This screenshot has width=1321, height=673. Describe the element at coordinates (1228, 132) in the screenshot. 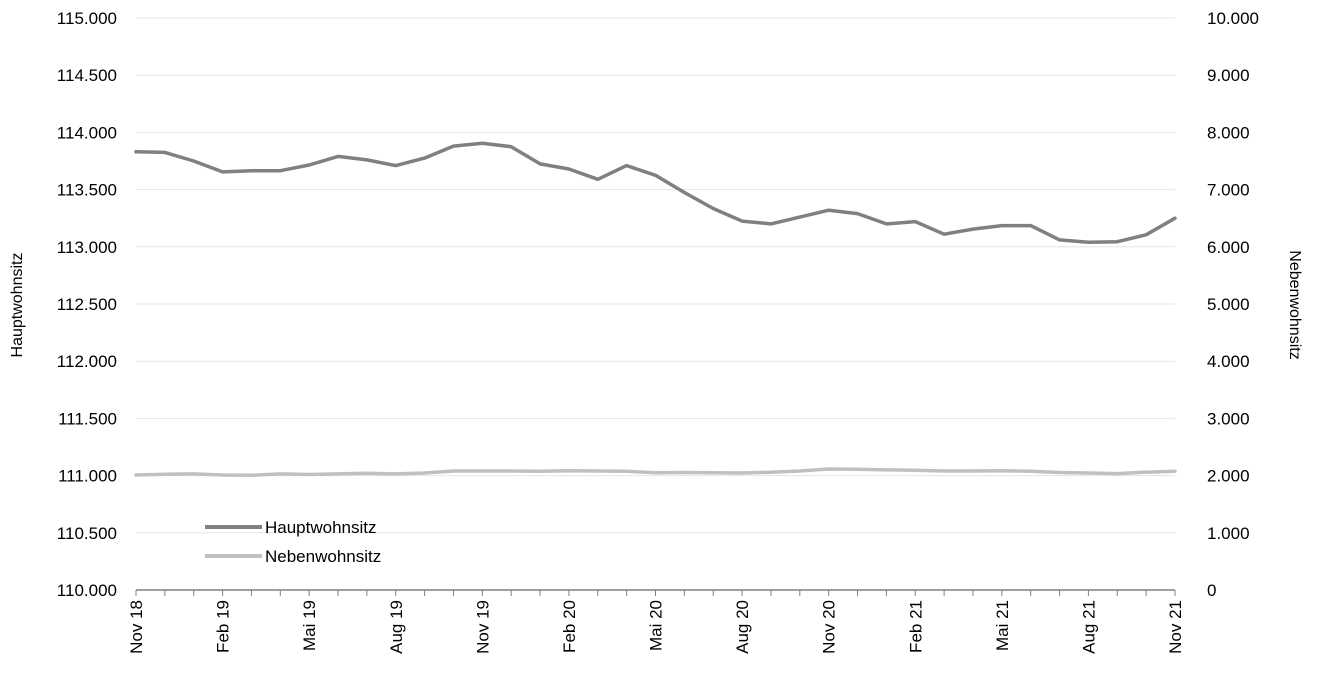

I see `y-right-tick-label: 8.000` at that location.